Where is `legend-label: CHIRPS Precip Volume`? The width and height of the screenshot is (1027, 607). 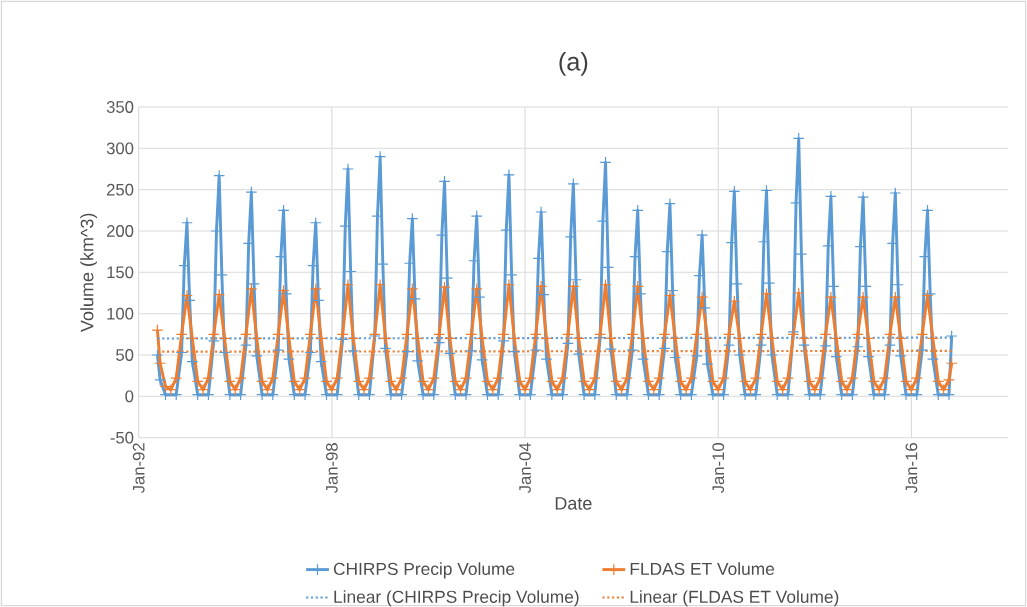 legend-label: CHIRPS Precip Volume is located at coordinates (424, 570).